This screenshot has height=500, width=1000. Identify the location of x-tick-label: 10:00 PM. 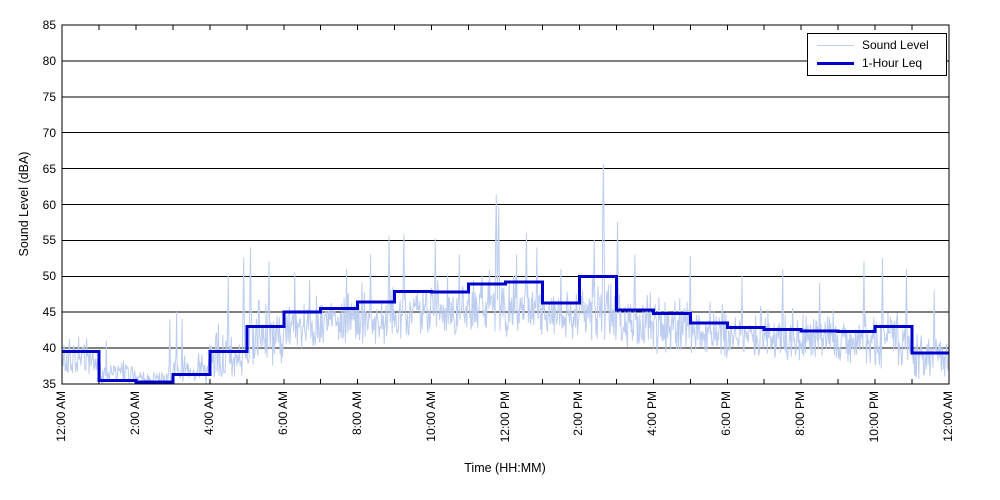
(874, 417).